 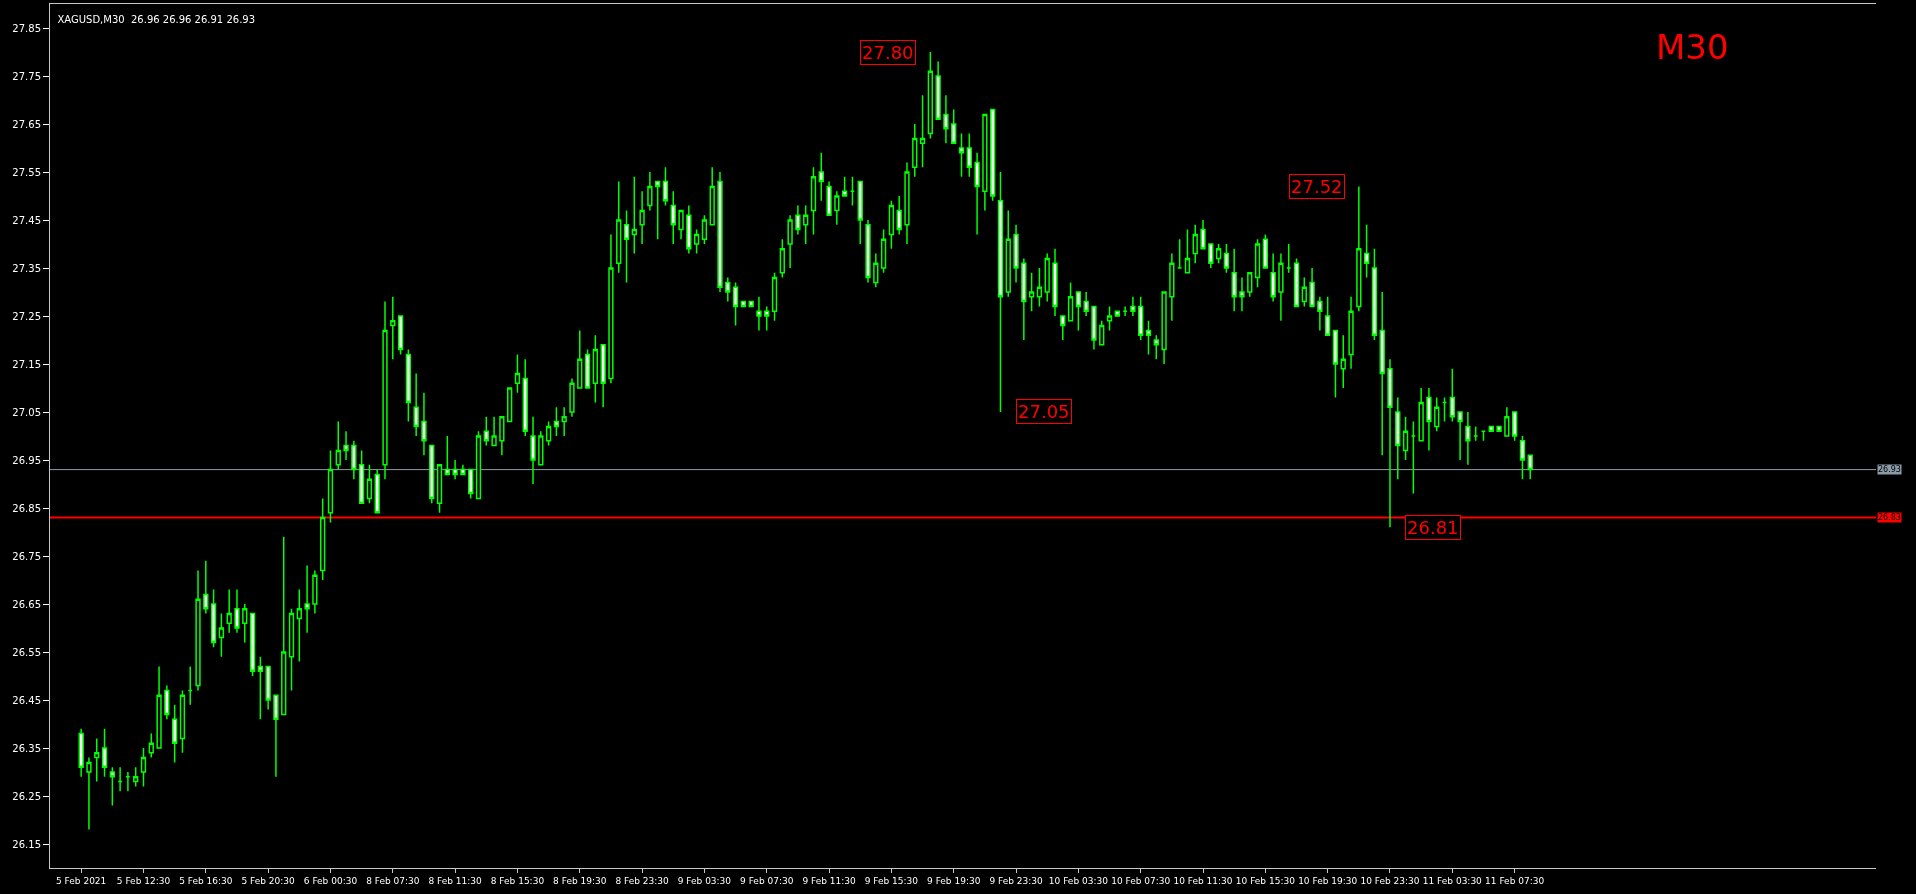 I want to click on text: XAGUSD,M30 26.96 26.96 26.91 26.93, so click(x=156, y=20).